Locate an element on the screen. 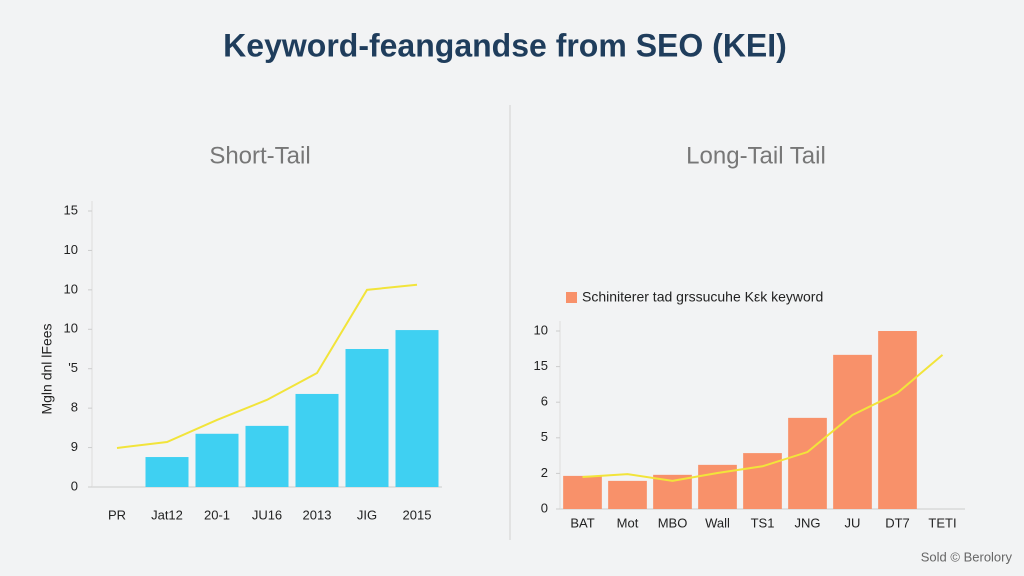 Image resolution: width=1024 pixels, height=576 pixels. y-tick-label: '5 is located at coordinates (73, 367).